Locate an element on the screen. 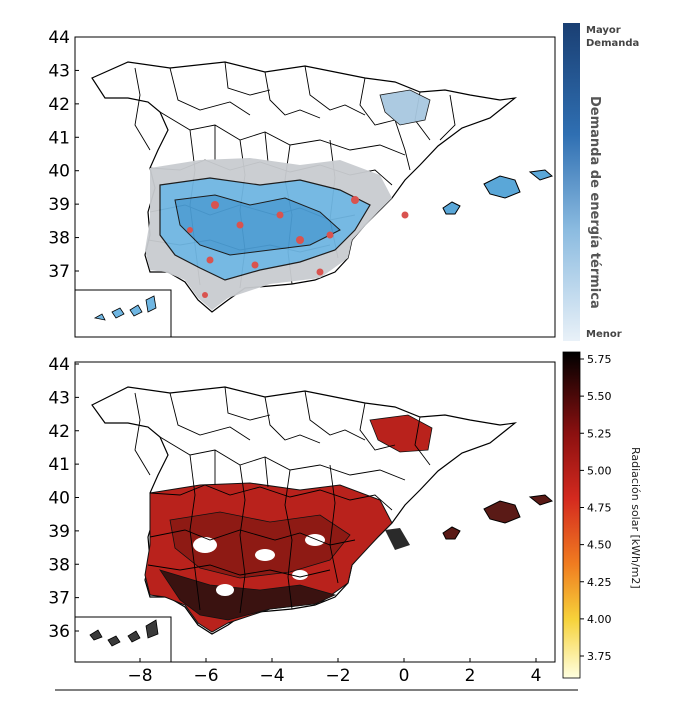 This screenshot has width=700, height=704. bottom-x-tick-label: −2 is located at coordinates (337, 676).